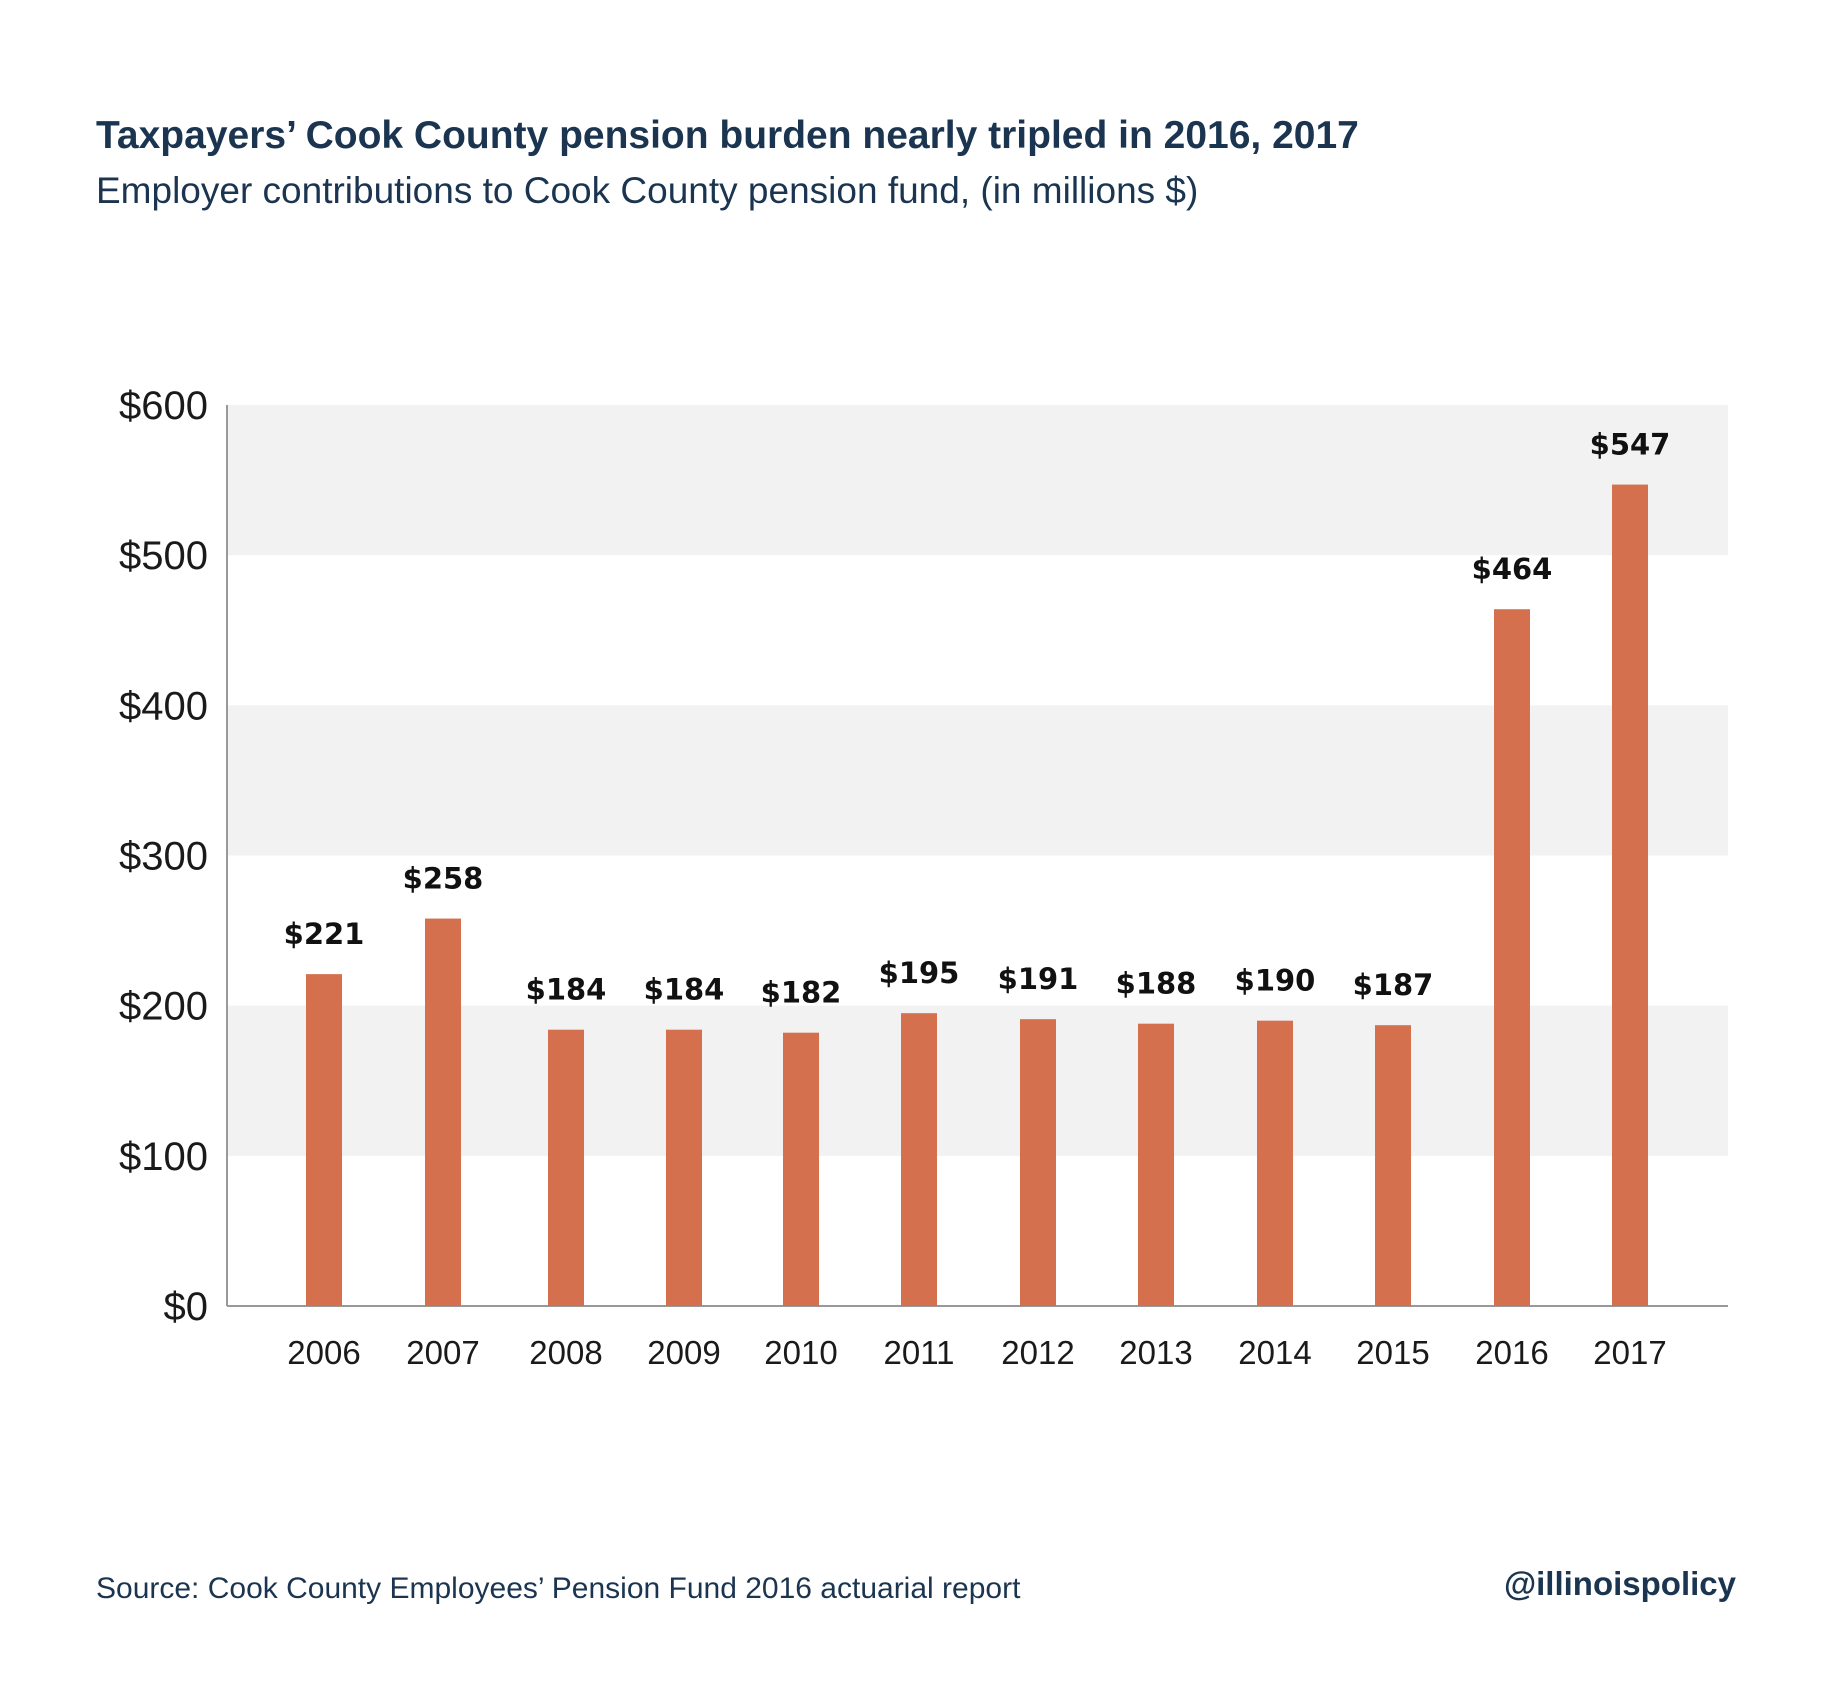 This screenshot has width=1826, height=1686. I want to click on x-tick-label: 2008, so click(565, 1352).